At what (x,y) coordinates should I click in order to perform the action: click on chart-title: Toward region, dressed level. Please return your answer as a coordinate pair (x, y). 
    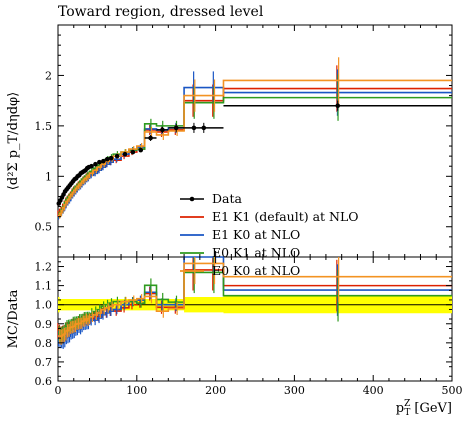
    Looking at the image, I should click on (161, 12).